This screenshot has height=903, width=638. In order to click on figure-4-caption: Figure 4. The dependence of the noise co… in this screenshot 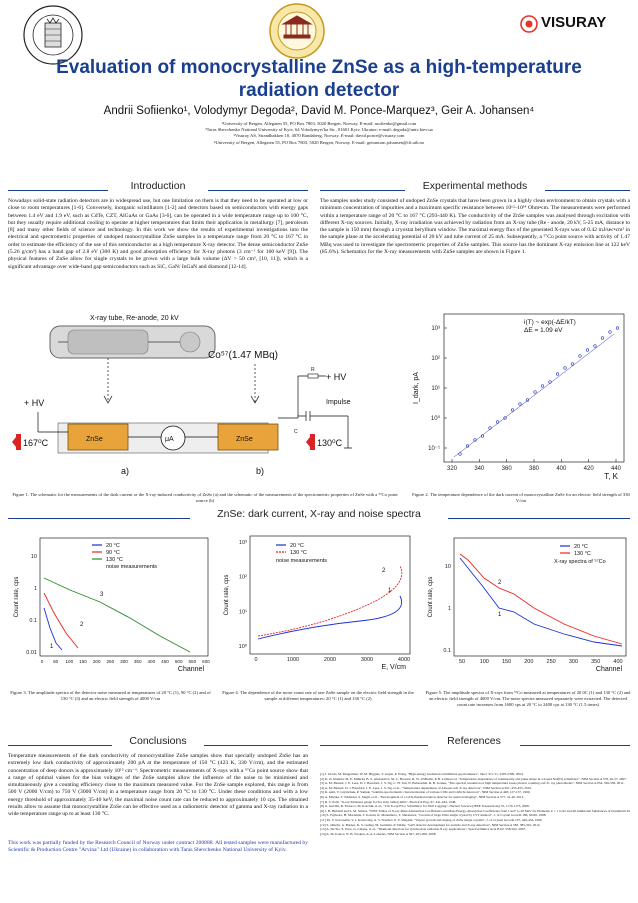, I will do `click(318, 695)`.